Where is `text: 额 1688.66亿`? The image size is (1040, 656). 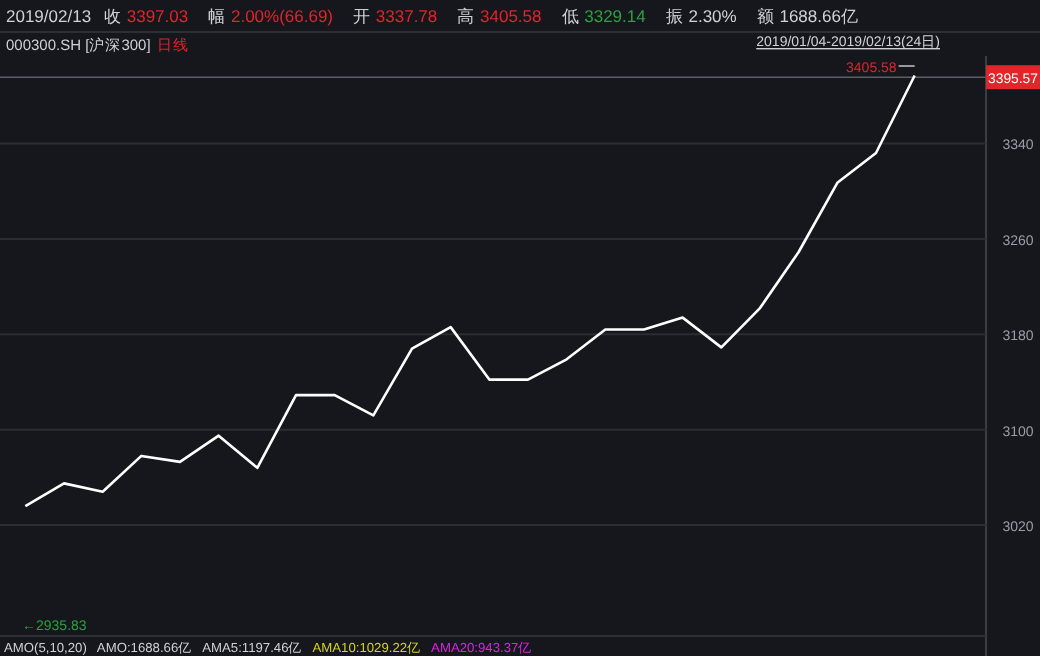
text: 额 1688.66亿 is located at coordinates (807, 16).